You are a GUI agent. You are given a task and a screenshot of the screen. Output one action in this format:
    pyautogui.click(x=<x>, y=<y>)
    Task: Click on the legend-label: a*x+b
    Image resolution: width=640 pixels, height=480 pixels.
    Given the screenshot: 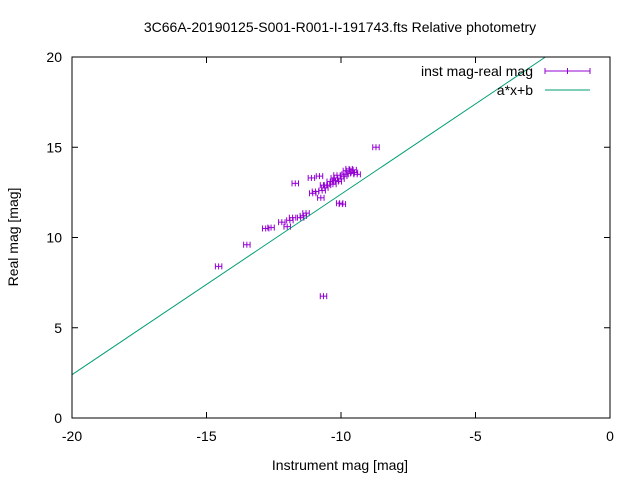 What is the action you would take?
    pyautogui.click(x=515, y=90)
    